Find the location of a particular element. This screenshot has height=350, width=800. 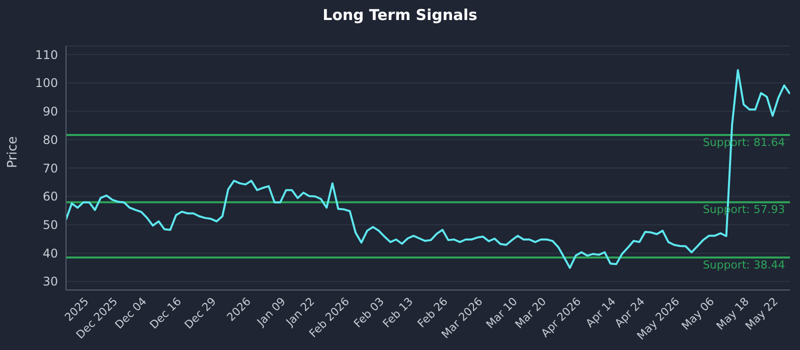

y-axis-title: Price is located at coordinates (13, 152).